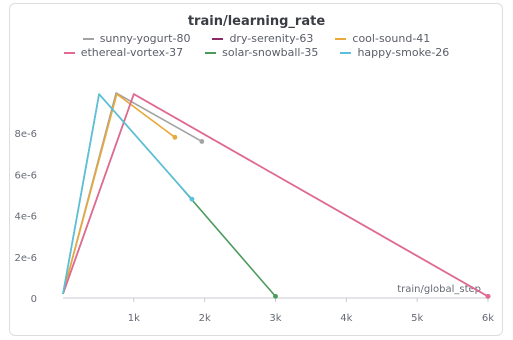  What do you see at coordinates (271, 38) in the screenshot?
I see `legend-label: dry-serenity-63` at bounding box center [271, 38].